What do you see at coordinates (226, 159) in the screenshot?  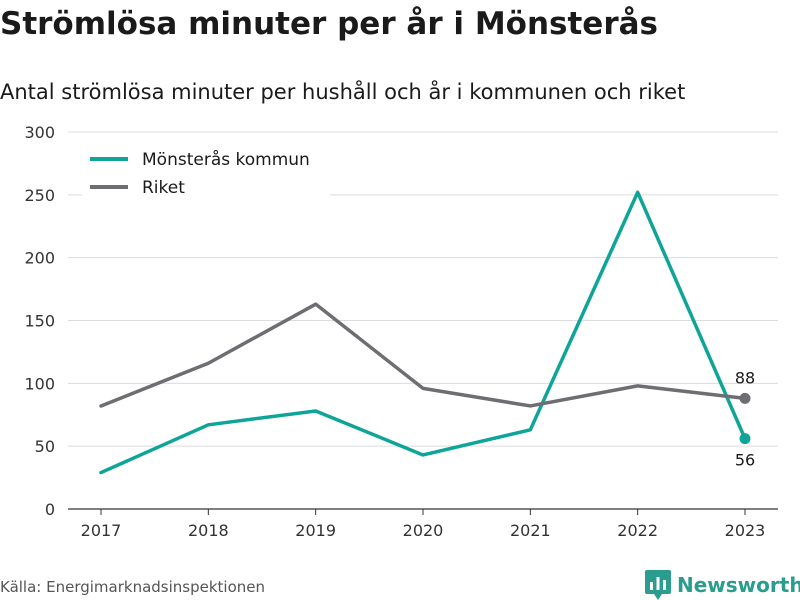 I see `legend-label: Mönsterås kommun` at bounding box center [226, 159].